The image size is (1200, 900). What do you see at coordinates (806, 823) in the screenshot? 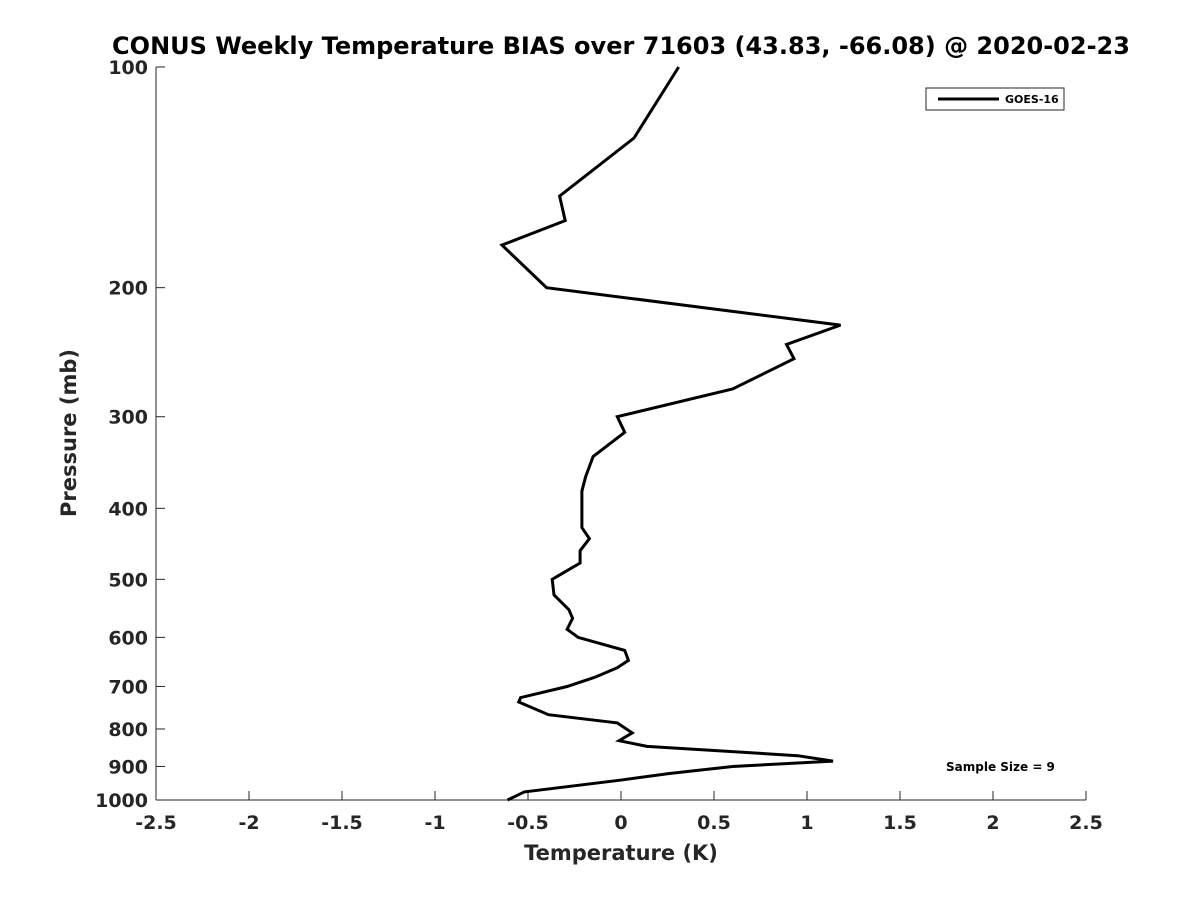
I see `x-tick-label: 1` at bounding box center [806, 823].